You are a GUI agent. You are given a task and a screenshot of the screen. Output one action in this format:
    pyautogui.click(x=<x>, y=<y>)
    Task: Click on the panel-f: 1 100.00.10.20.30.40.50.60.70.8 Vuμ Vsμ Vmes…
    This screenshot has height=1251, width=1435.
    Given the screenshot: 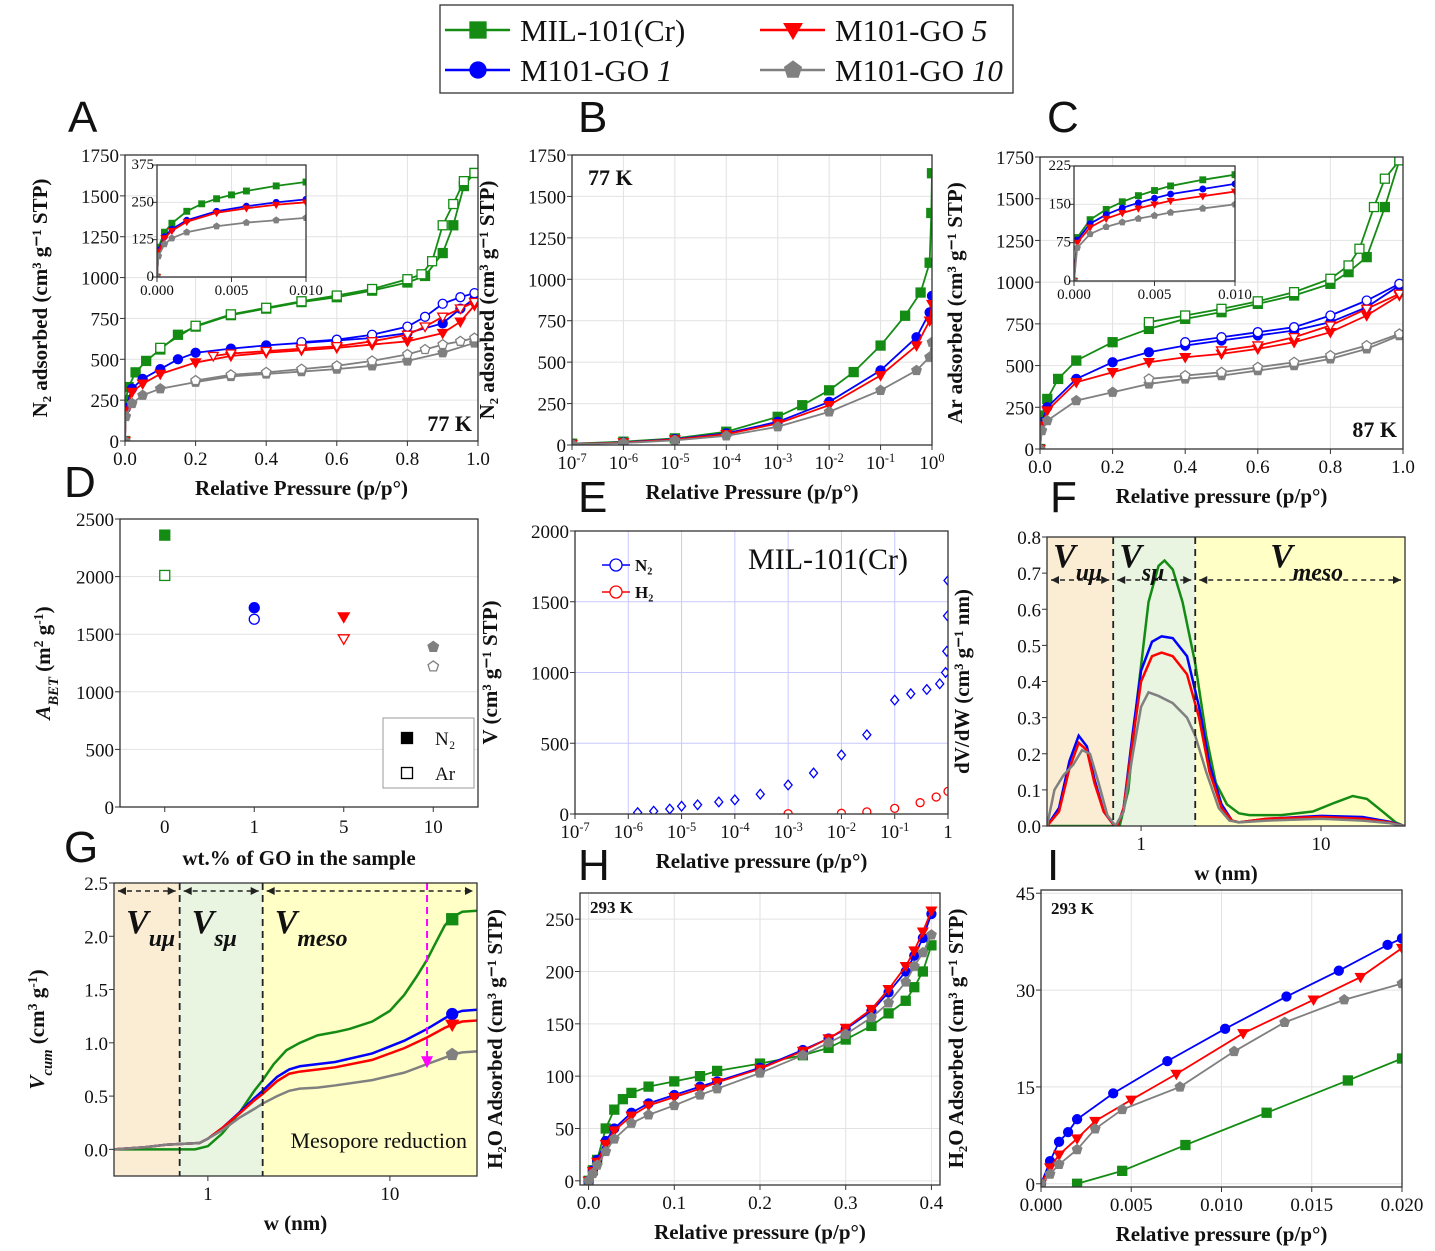 What is the action you would take?
    pyautogui.click(x=1178, y=679)
    